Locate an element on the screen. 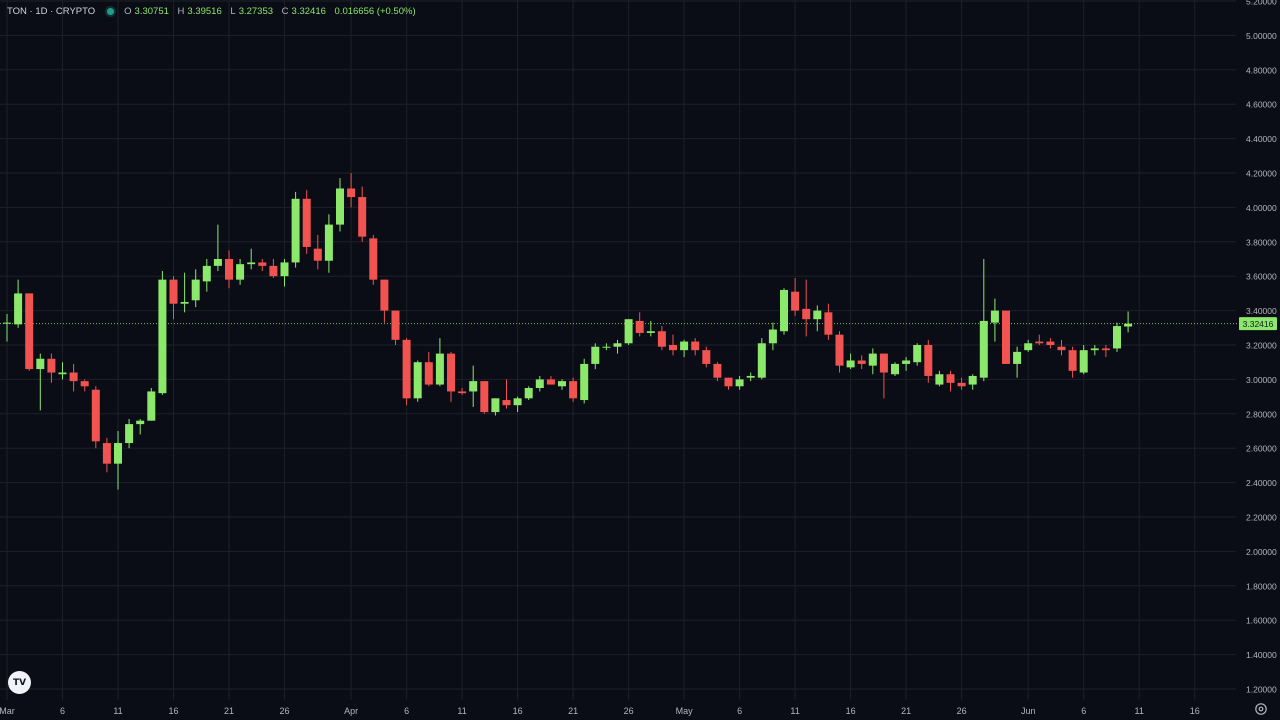  symbol-label: TON · 1D · CRYPTO is located at coordinates (51, 11).